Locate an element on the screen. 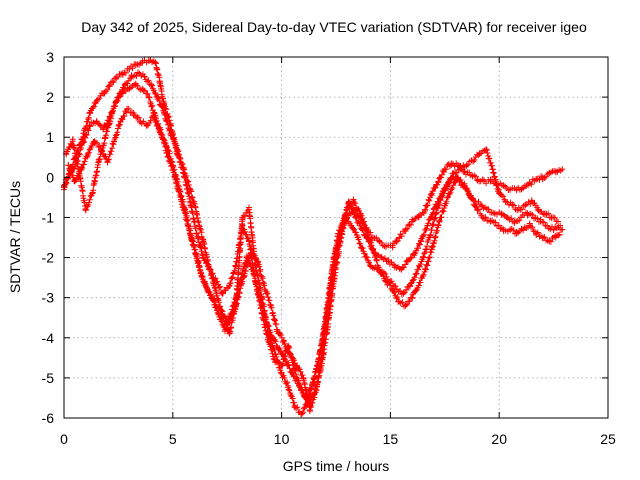  y-tick-label: 1 is located at coordinates (50, 137).